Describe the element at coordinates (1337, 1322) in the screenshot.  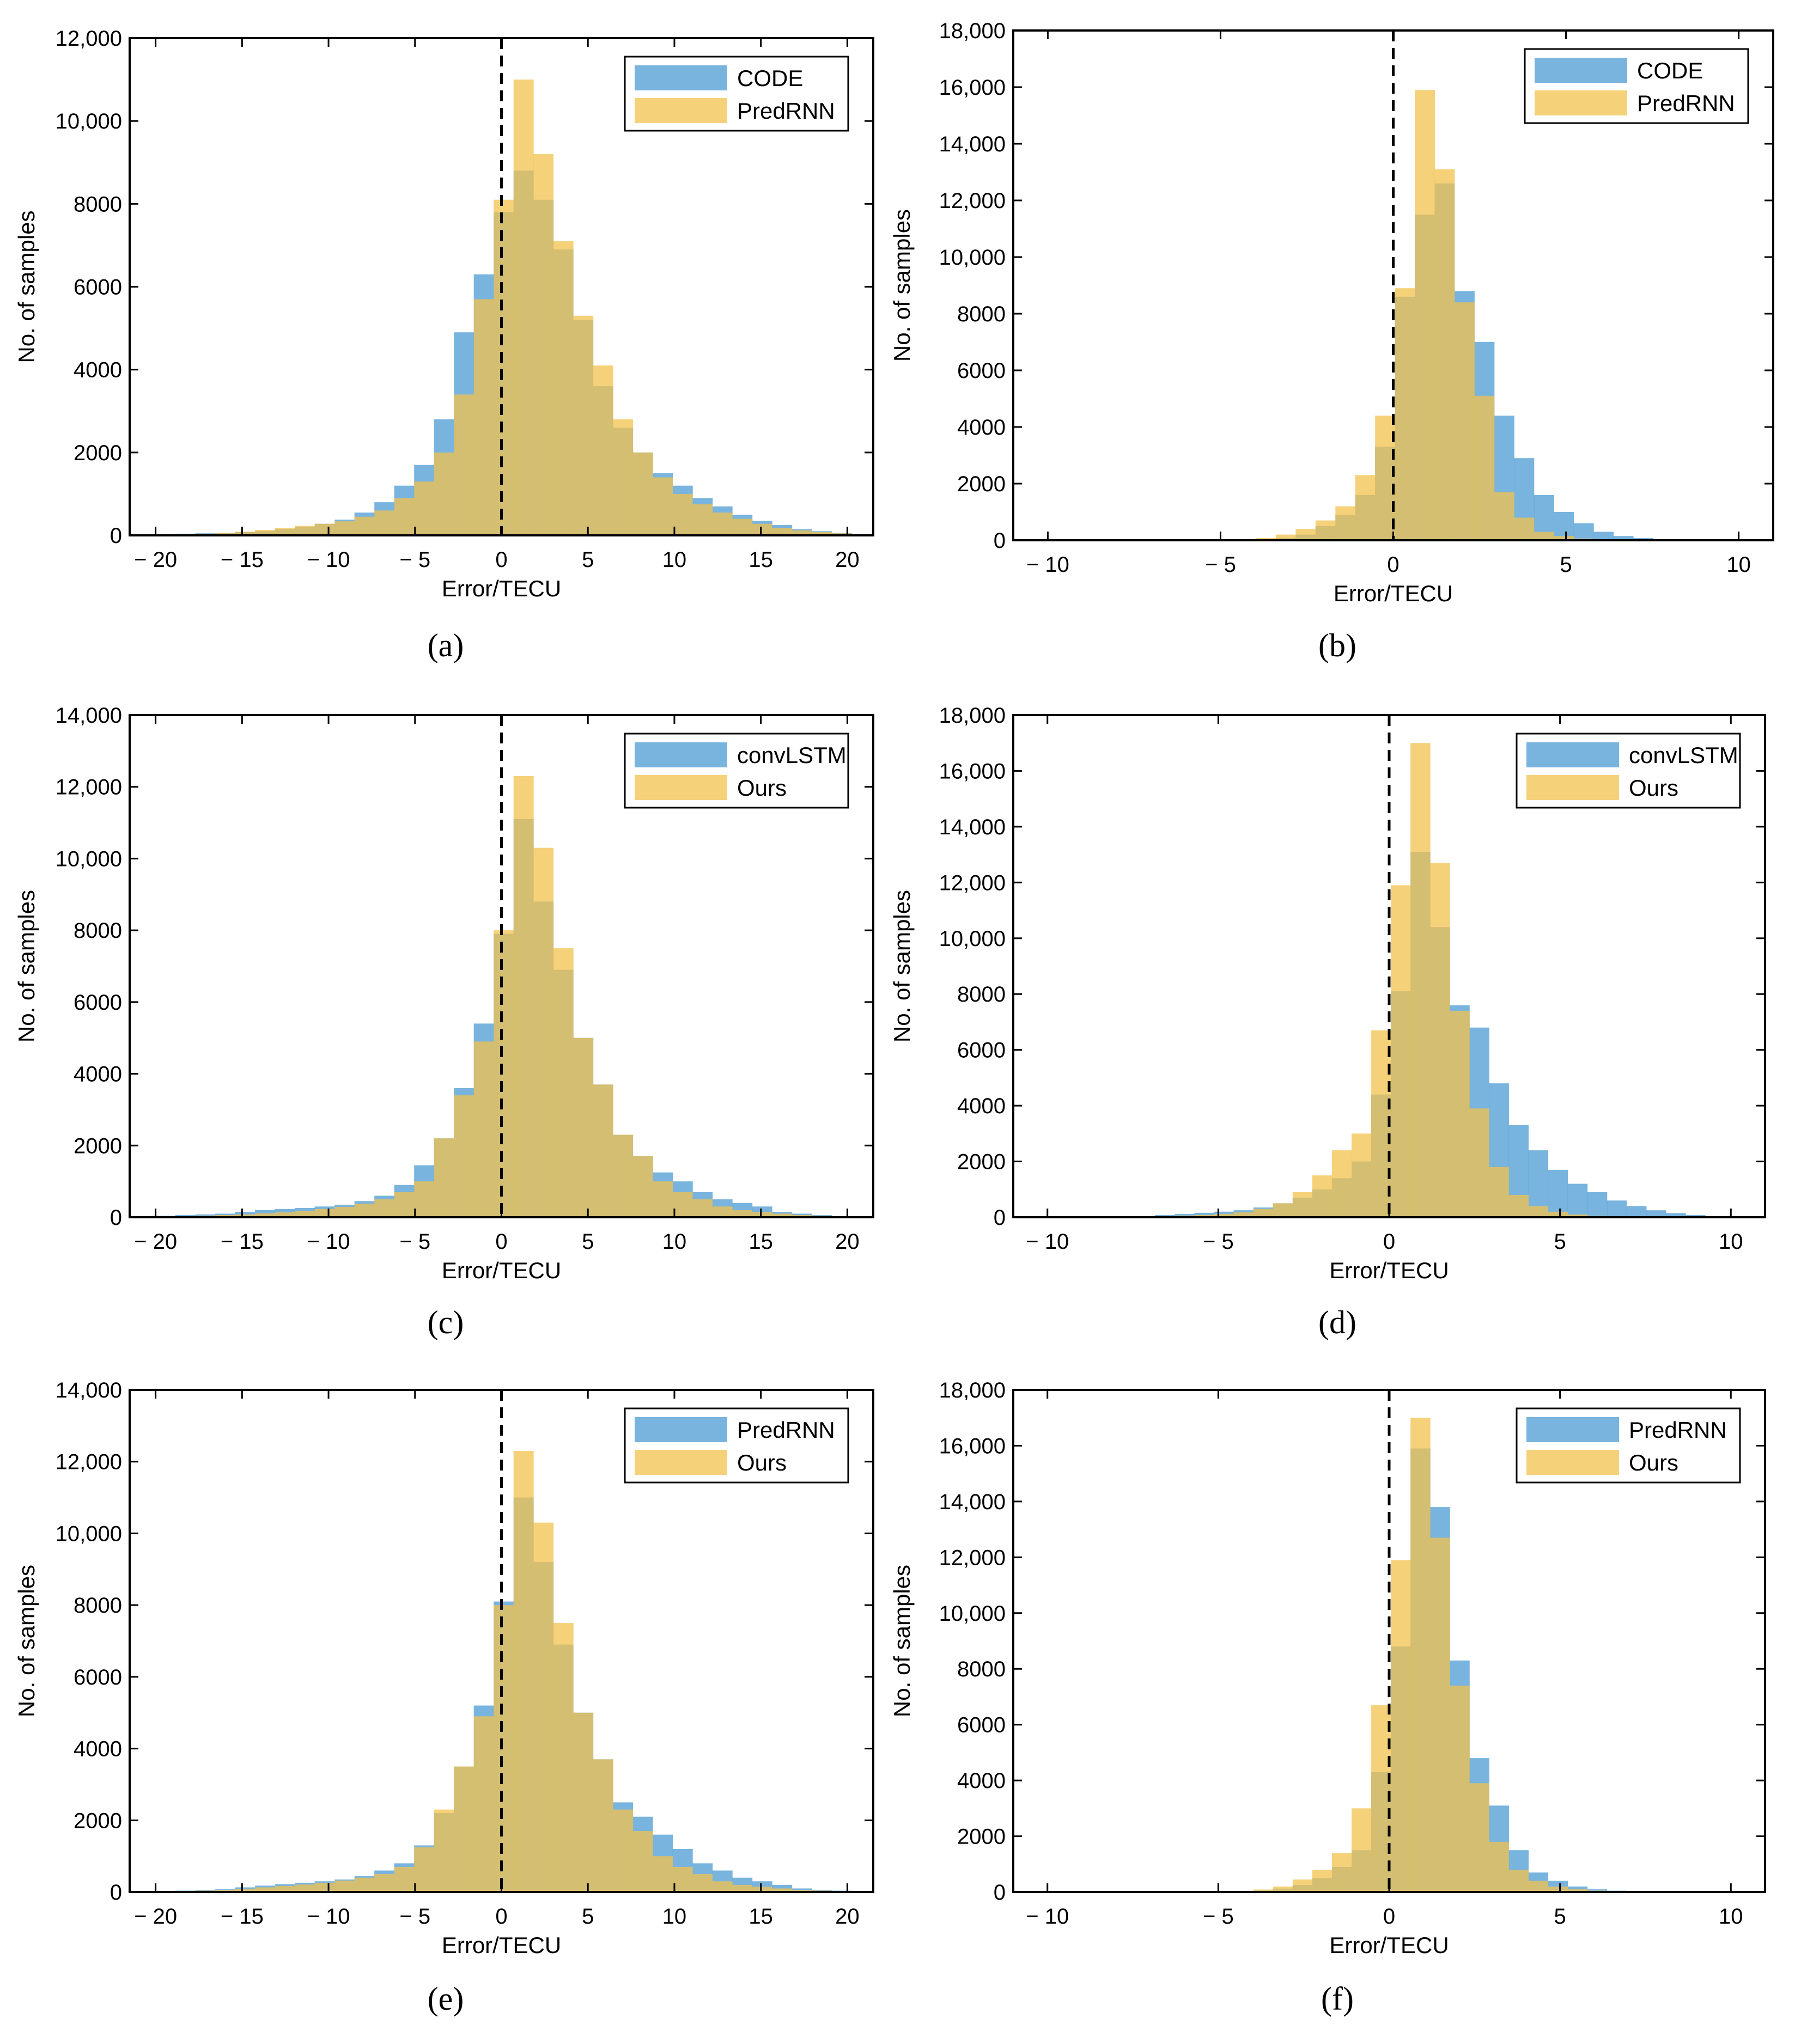
I see `panel-label: (d)` at that location.